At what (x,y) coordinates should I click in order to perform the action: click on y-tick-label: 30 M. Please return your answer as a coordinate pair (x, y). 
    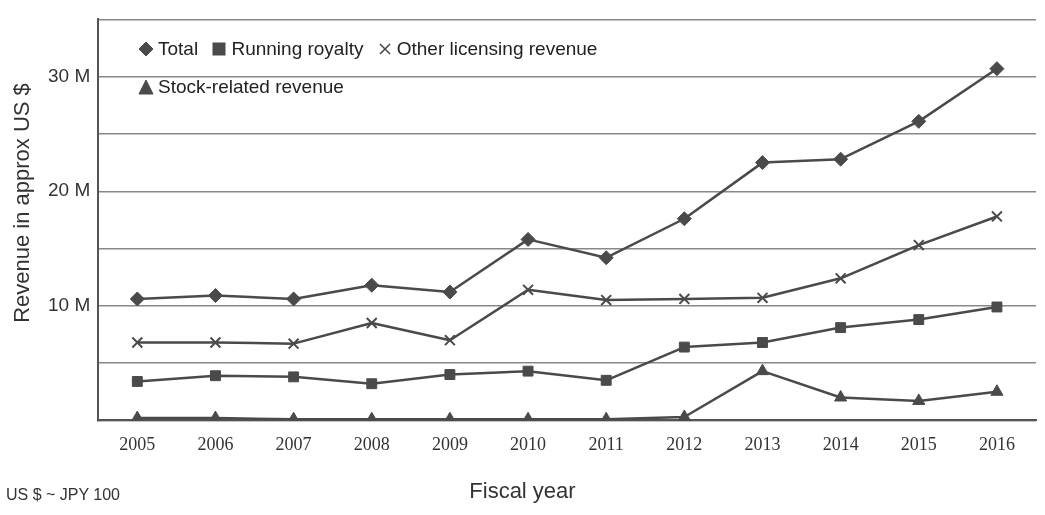
    Looking at the image, I should click on (69, 75).